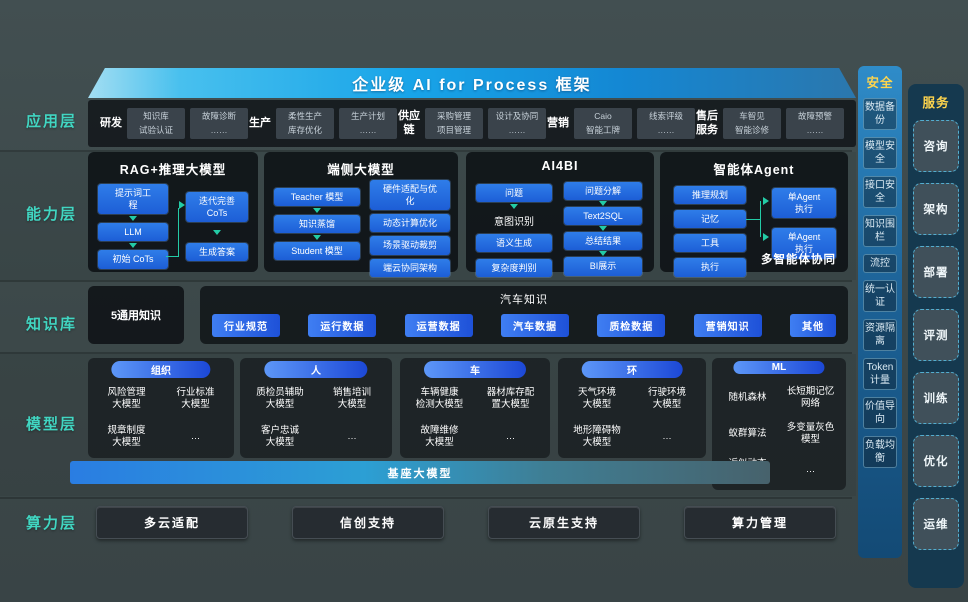 This screenshot has height=602, width=968. Describe the element at coordinates (558, 122) in the screenshot. I see `app-group-name: 营销` at that location.